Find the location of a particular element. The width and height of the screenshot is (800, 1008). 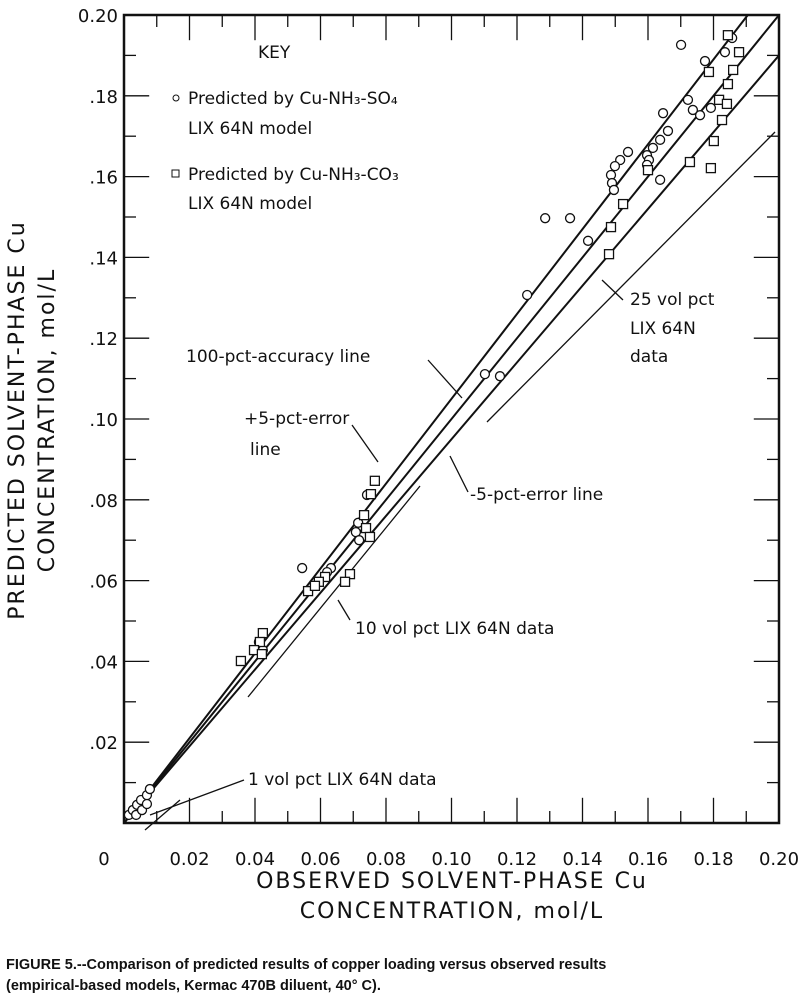

annotation-plus5-line: line is located at coordinates (265, 450).